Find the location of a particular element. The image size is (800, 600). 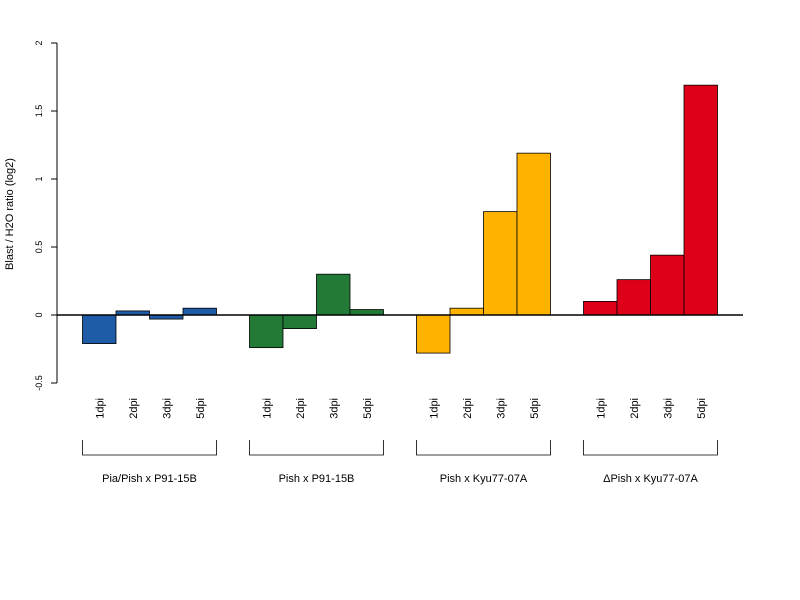

group-label: ΔPish x Kyu77-07A is located at coordinates (650, 479).